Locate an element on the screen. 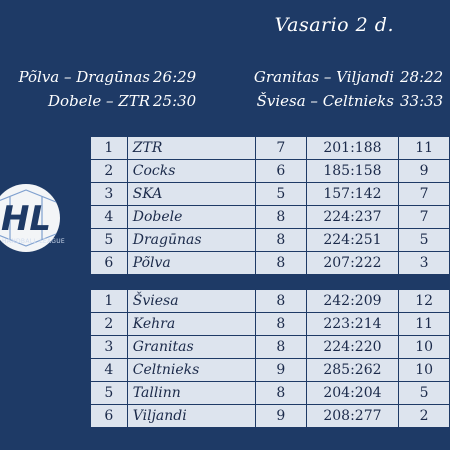  table-row: 2 Kehra 8 223:214 11 is located at coordinates (270, 324).